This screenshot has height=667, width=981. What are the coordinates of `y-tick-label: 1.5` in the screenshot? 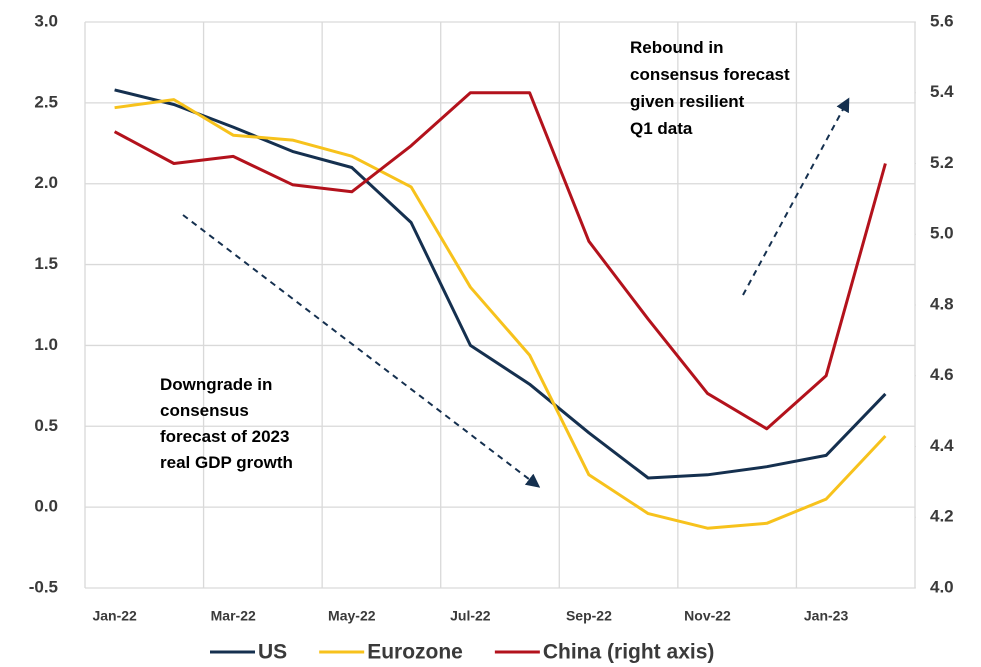 It's located at (46, 263).